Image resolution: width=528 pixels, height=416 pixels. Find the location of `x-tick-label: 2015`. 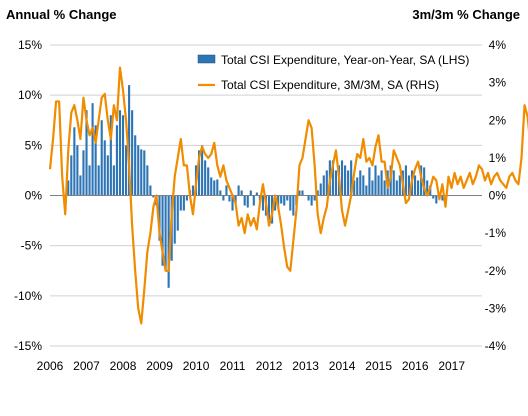

x-tick-label: 2015 is located at coordinates (378, 366).